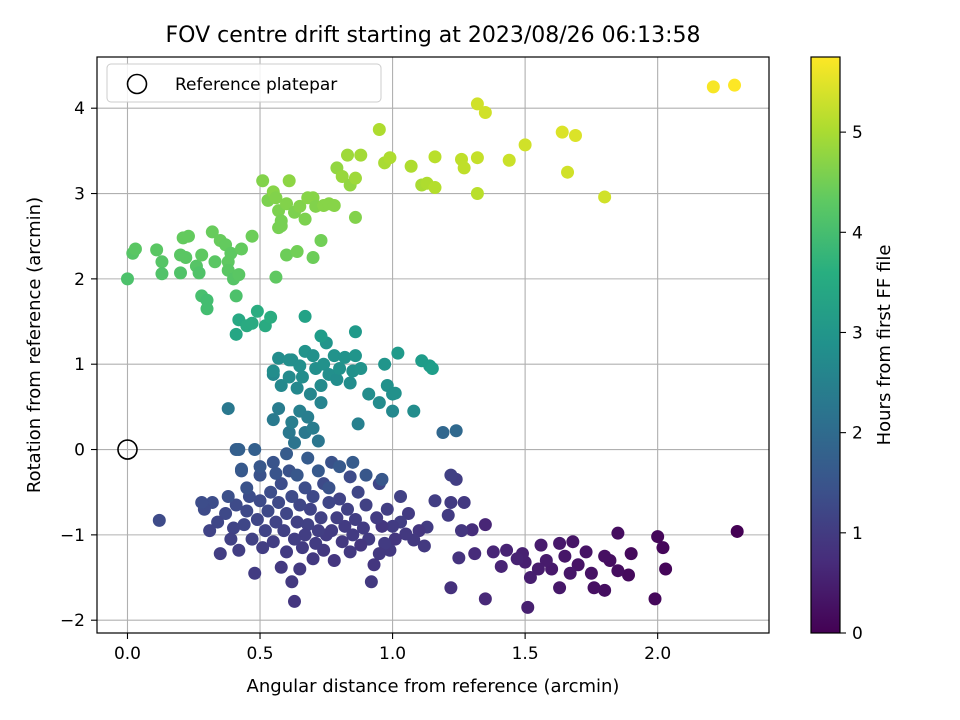  Describe the element at coordinates (392, 654) in the screenshot. I see `x-tick-label: 1.0` at that location.